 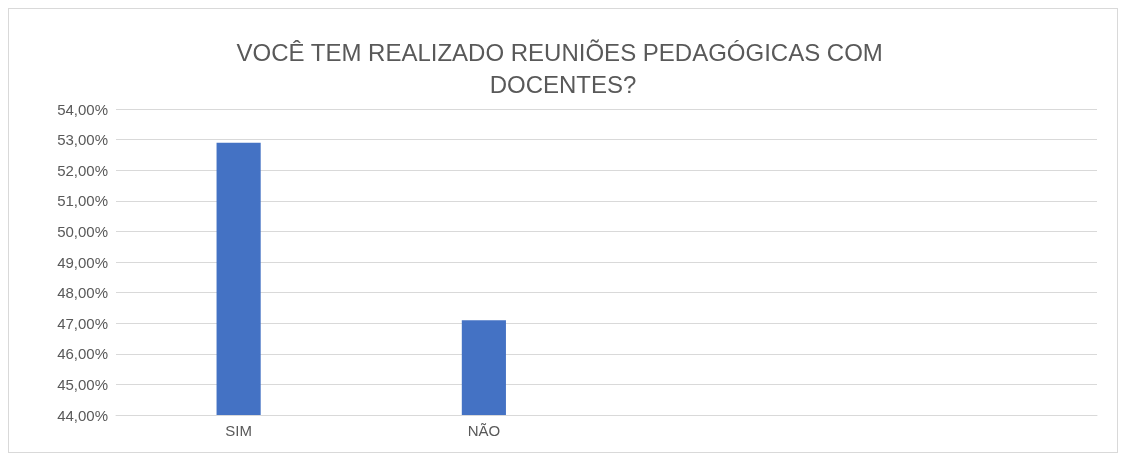 I want to click on y-tick-label: 53,00%, so click(x=82, y=140).